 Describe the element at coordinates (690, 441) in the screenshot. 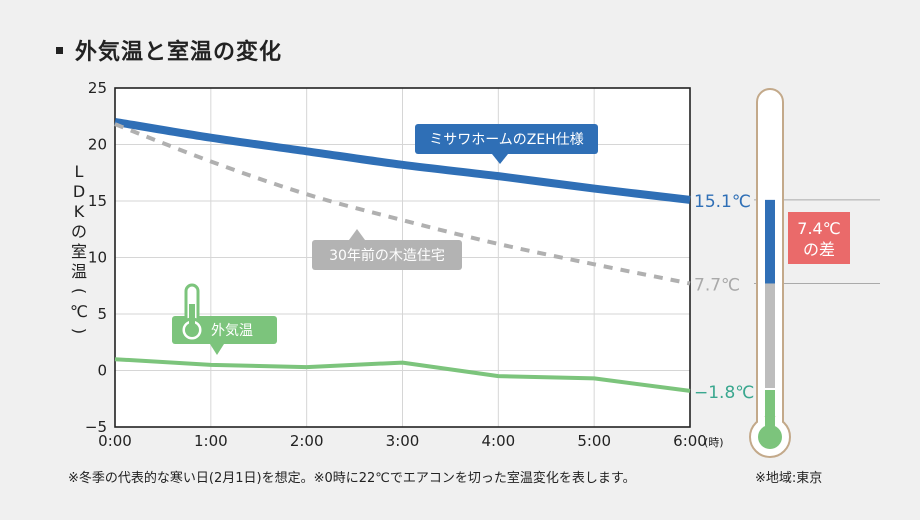

I see `x-tick-label: 6:00` at that location.